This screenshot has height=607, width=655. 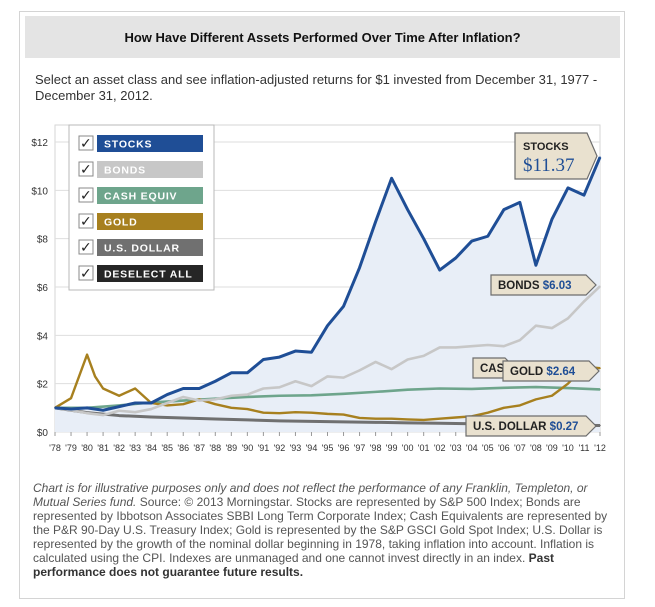 What do you see at coordinates (504, 448) in the screenshot?
I see `x-tick-label: '06` at bounding box center [504, 448].